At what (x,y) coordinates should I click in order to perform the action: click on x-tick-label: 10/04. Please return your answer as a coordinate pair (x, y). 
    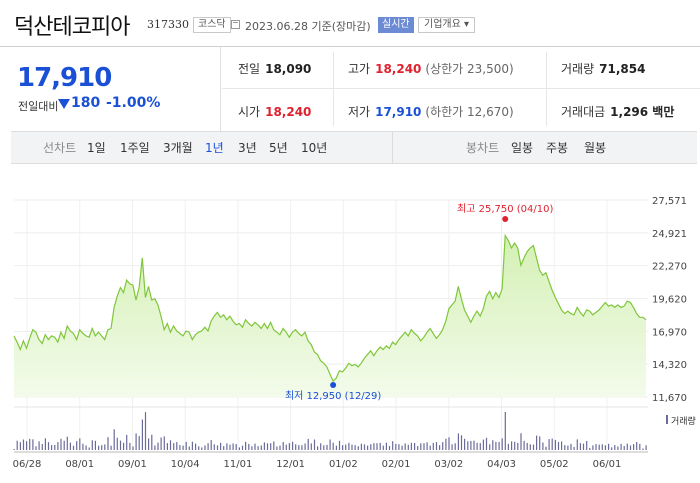
    Looking at the image, I should click on (185, 464).